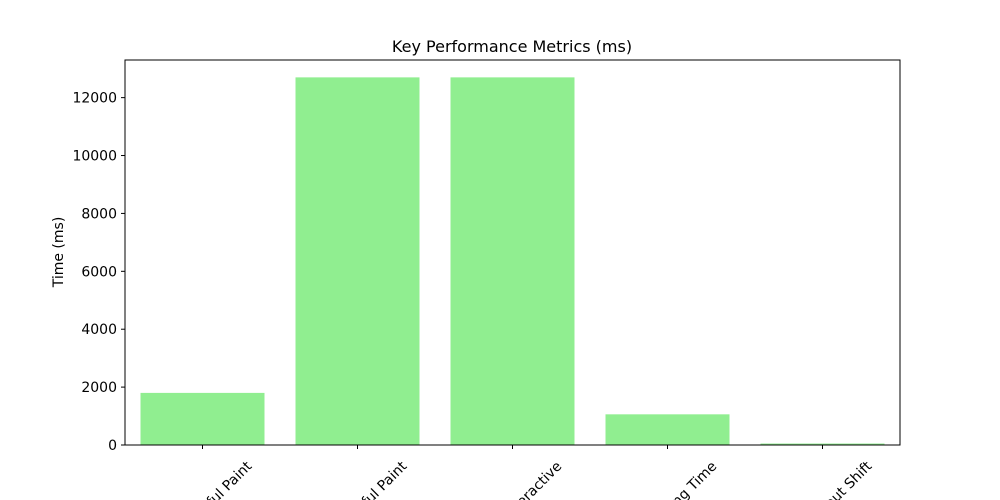 Image resolution: width=1000 pixels, height=500 pixels. Describe the element at coordinates (99, 388) in the screenshot. I see `y-tick-label: 2000` at that location.